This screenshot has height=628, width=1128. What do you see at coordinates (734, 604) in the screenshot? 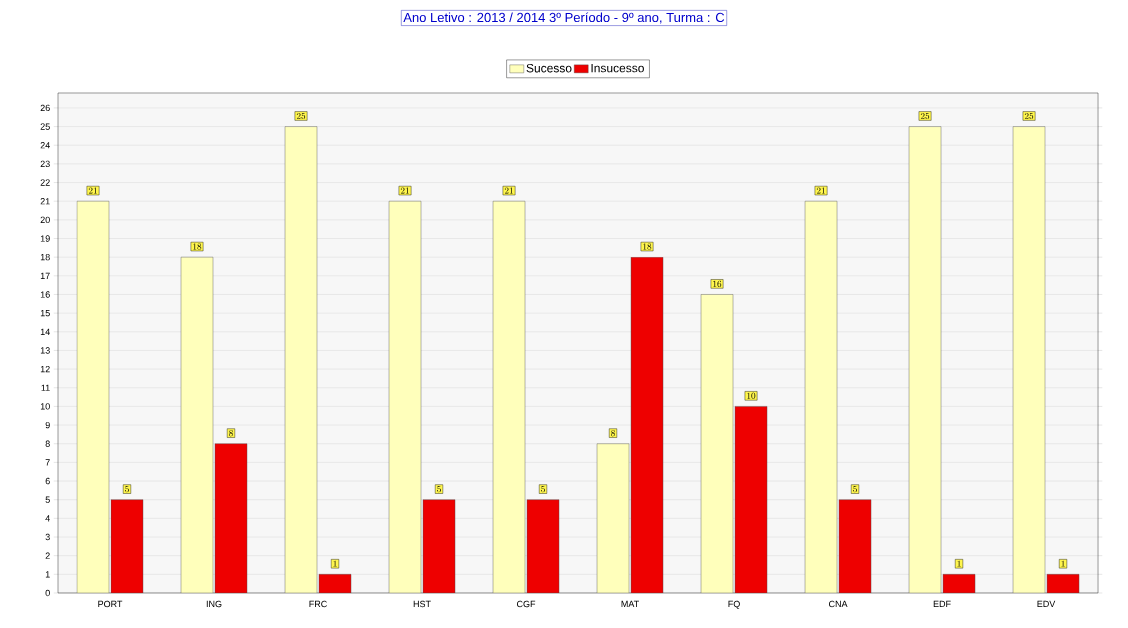
I see `x-tick-label: FQ` at bounding box center [734, 604].